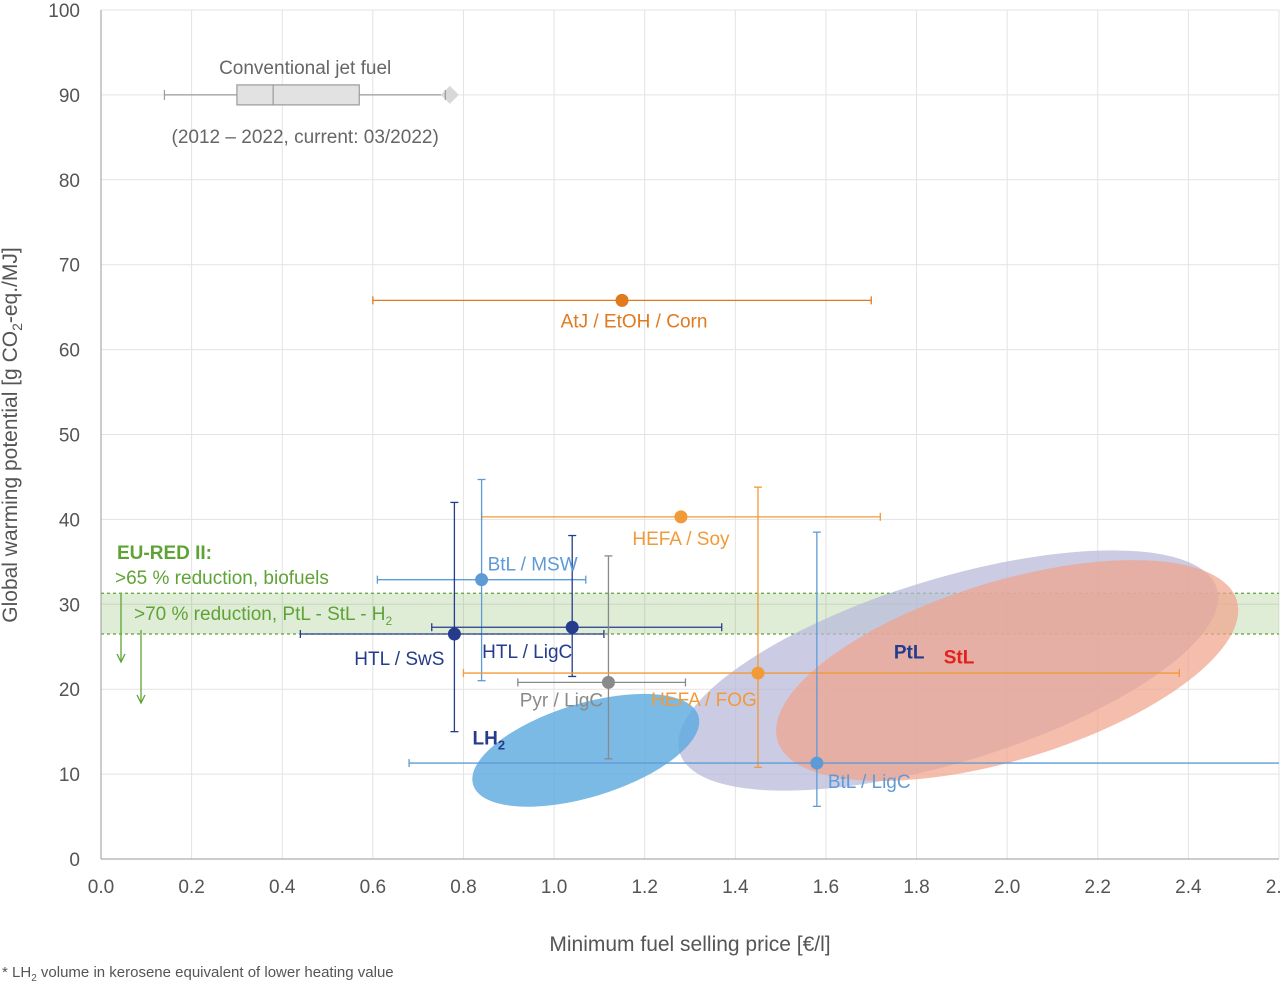 This screenshot has width=1280, height=987. I want to click on y-tick-label: 40, so click(69, 520).